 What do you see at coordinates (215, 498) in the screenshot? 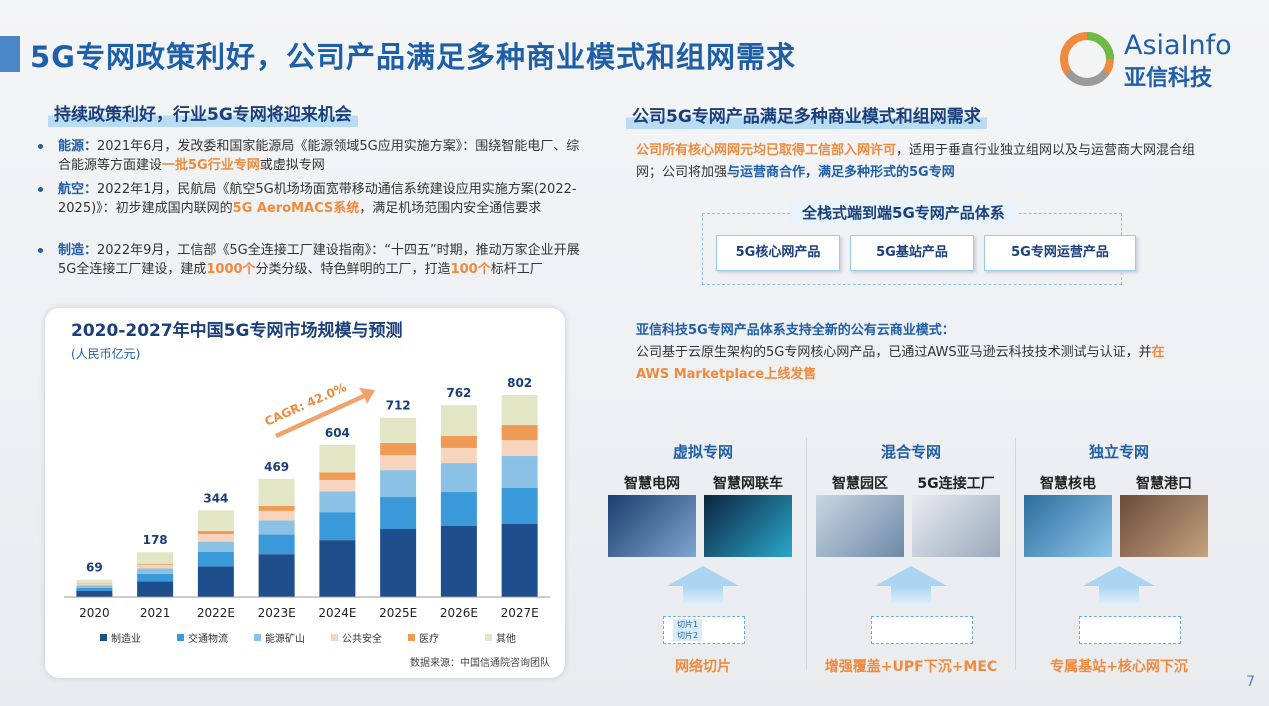
I see `total-label: 344` at bounding box center [215, 498].